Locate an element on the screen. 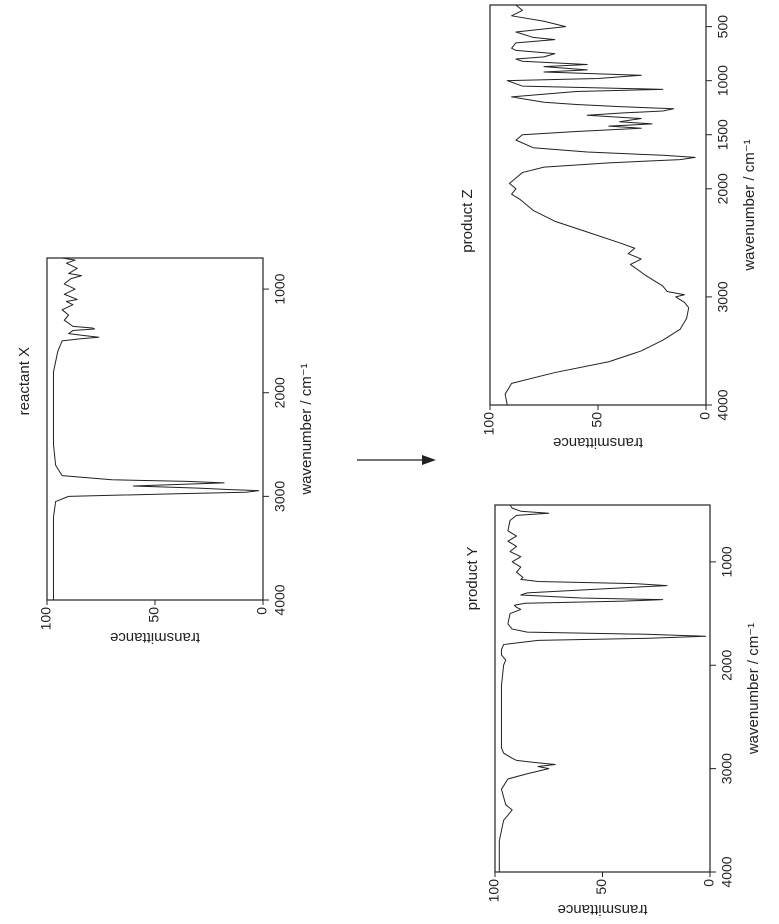 This screenshot has width=779, height=924. arrow-head is located at coordinates (429, 460).